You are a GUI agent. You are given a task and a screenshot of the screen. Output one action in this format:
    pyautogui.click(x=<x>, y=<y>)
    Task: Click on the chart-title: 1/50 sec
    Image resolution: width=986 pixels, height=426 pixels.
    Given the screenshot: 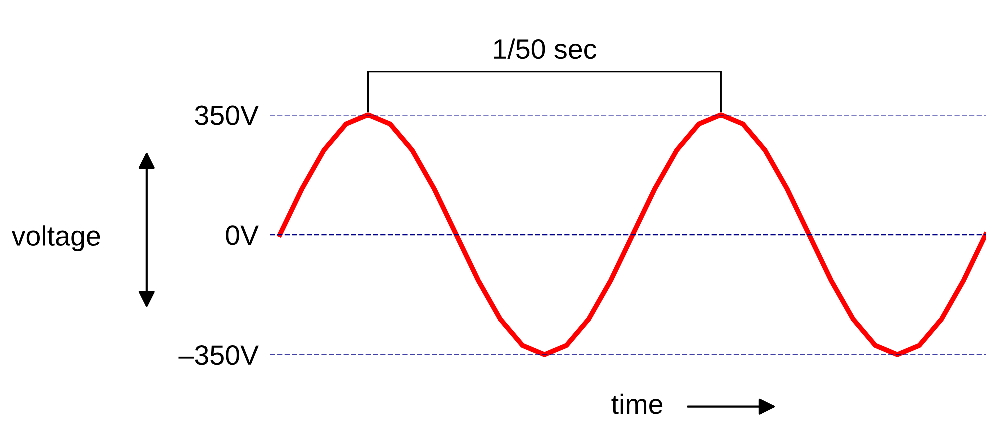 What is the action you would take?
    pyautogui.click(x=545, y=49)
    